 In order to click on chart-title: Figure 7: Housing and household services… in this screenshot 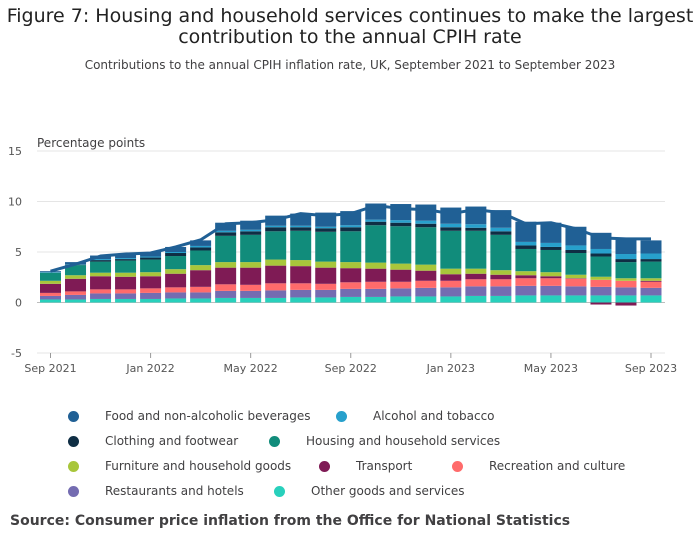, I will do `click(350, 26)`.